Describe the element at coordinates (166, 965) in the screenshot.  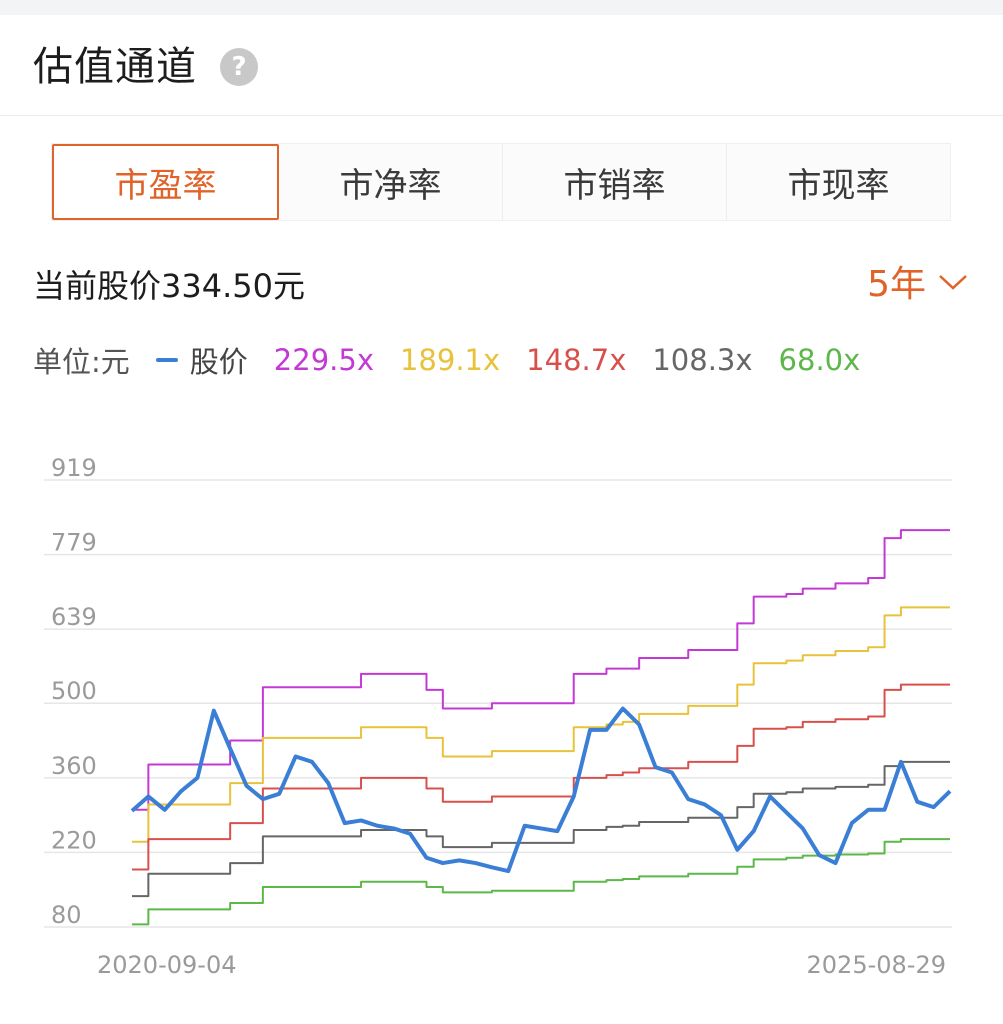
I see `x-tick-label: 2020-09-04` at that location.